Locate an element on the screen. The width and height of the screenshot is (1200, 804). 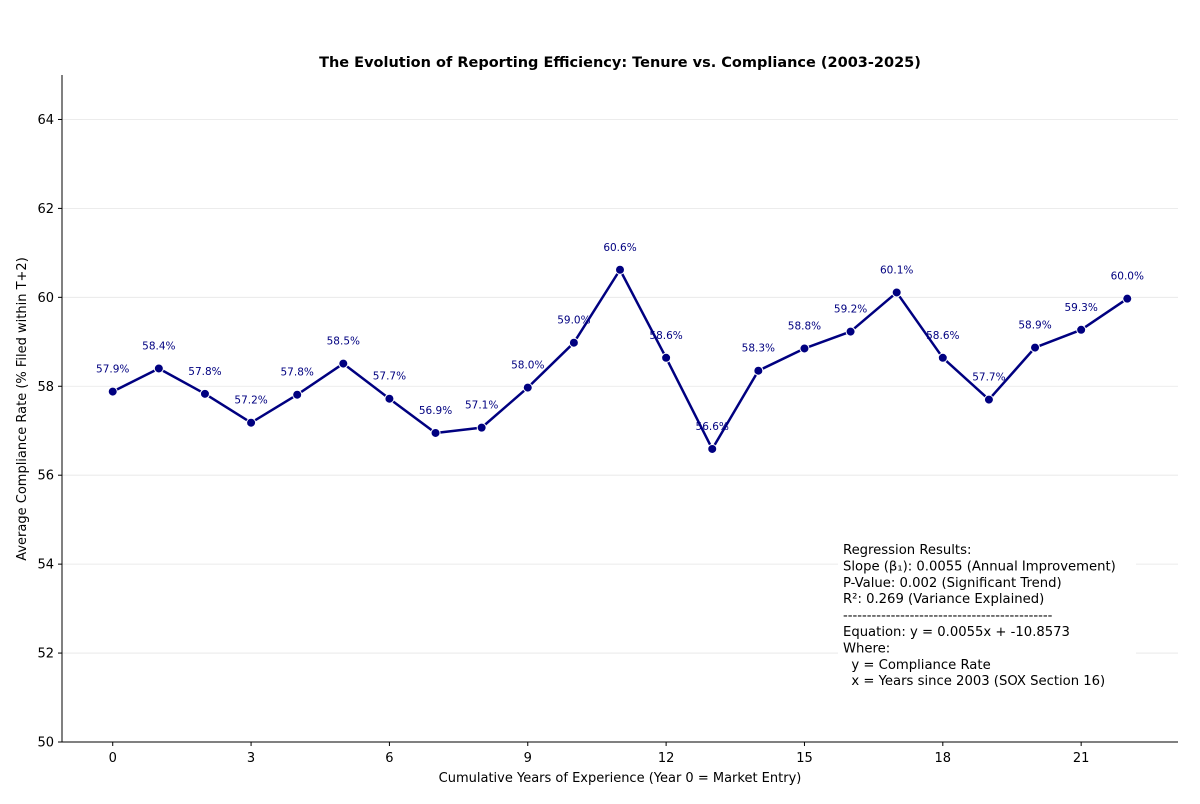
x-tick-label: 9 is located at coordinates (528, 758).